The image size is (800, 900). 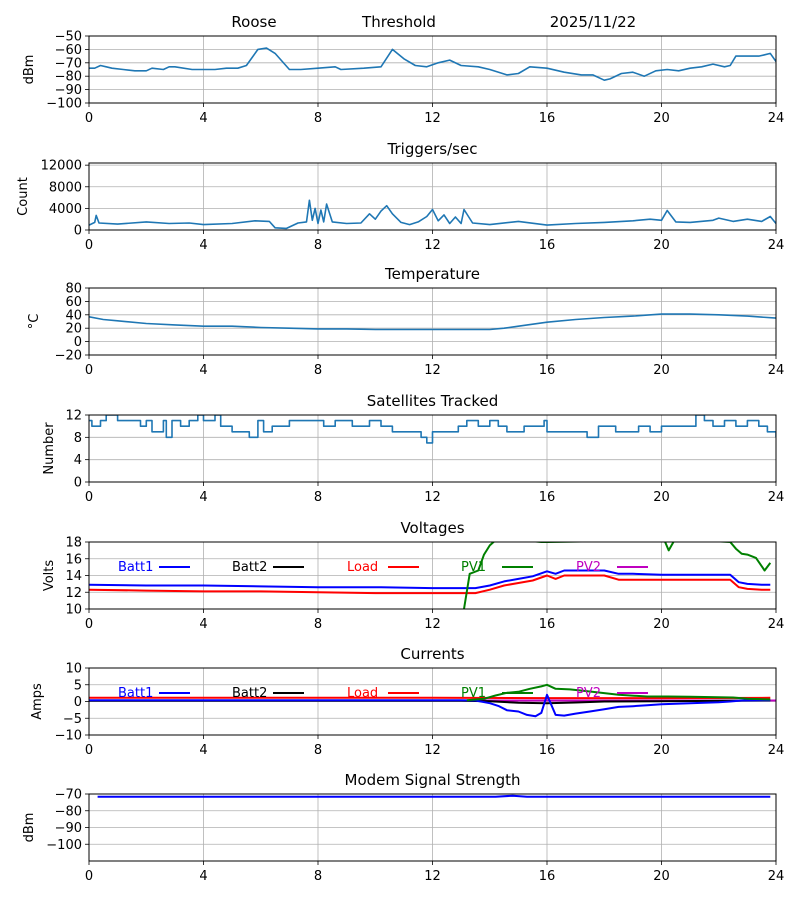 I want to click on y-axis-label: Amps, so click(x=37, y=701).